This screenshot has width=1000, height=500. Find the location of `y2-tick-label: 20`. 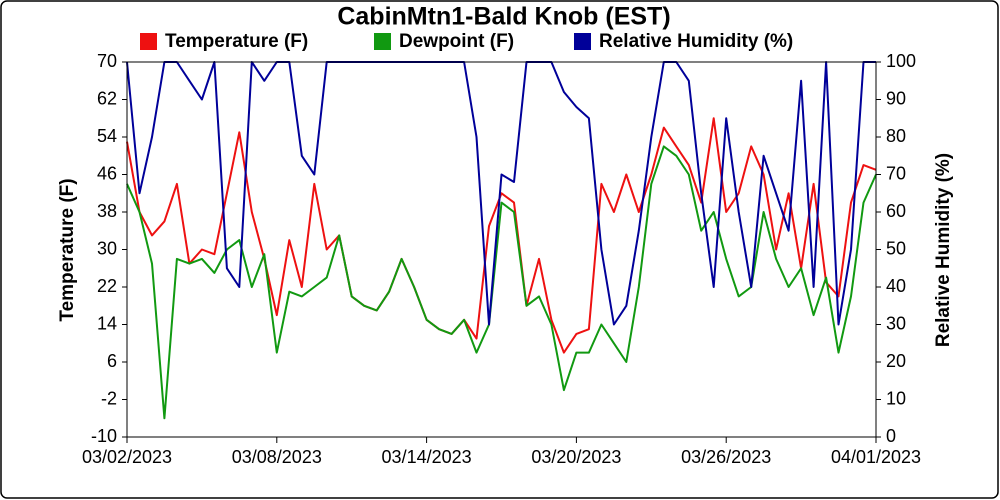

y2-tick-label: 20 is located at coordinates (896, 361).